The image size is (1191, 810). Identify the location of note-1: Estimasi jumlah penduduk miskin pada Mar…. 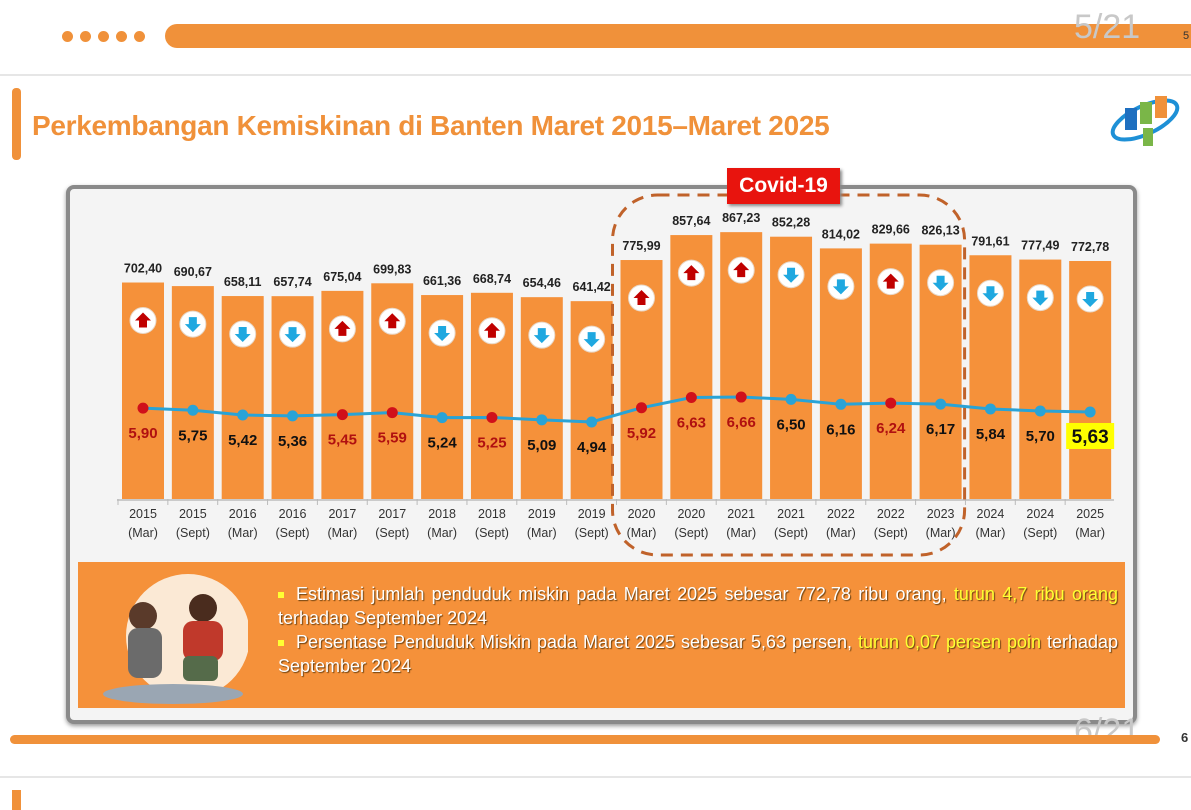
(698, 606).